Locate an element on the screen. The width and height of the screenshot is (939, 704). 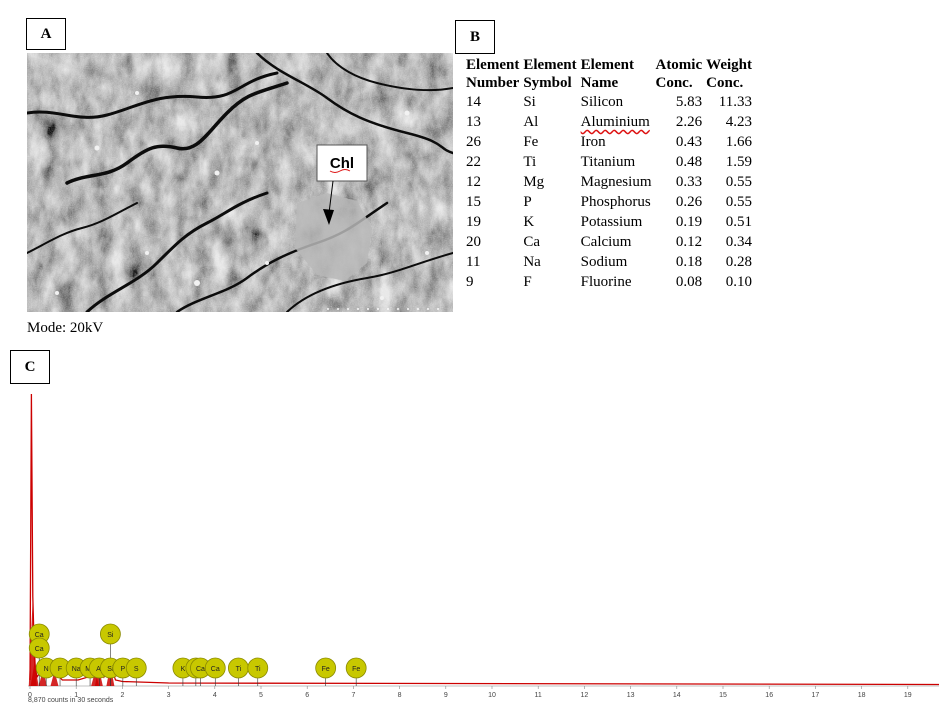
cell-weight: 1.59 is located at coordinates (738, 162).